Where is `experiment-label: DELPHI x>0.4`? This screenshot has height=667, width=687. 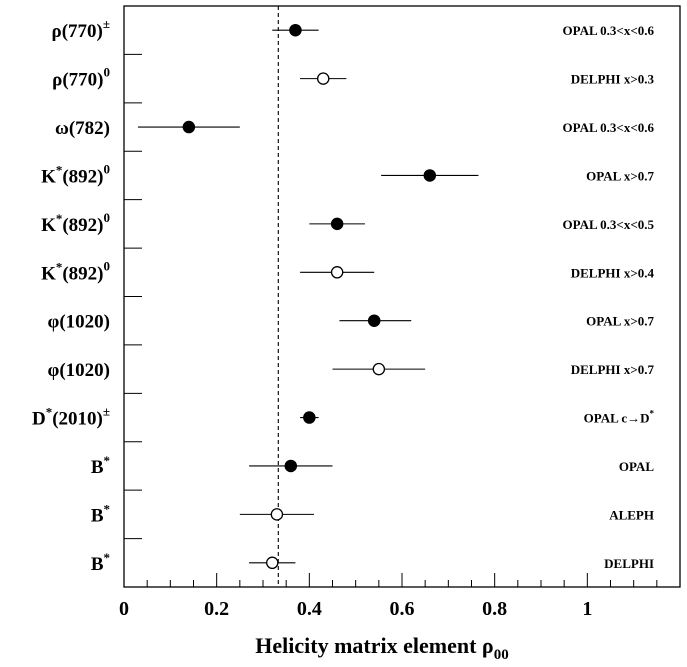 experiment-label: DELPHI x>0.4 is located at coordinates (613, 272).